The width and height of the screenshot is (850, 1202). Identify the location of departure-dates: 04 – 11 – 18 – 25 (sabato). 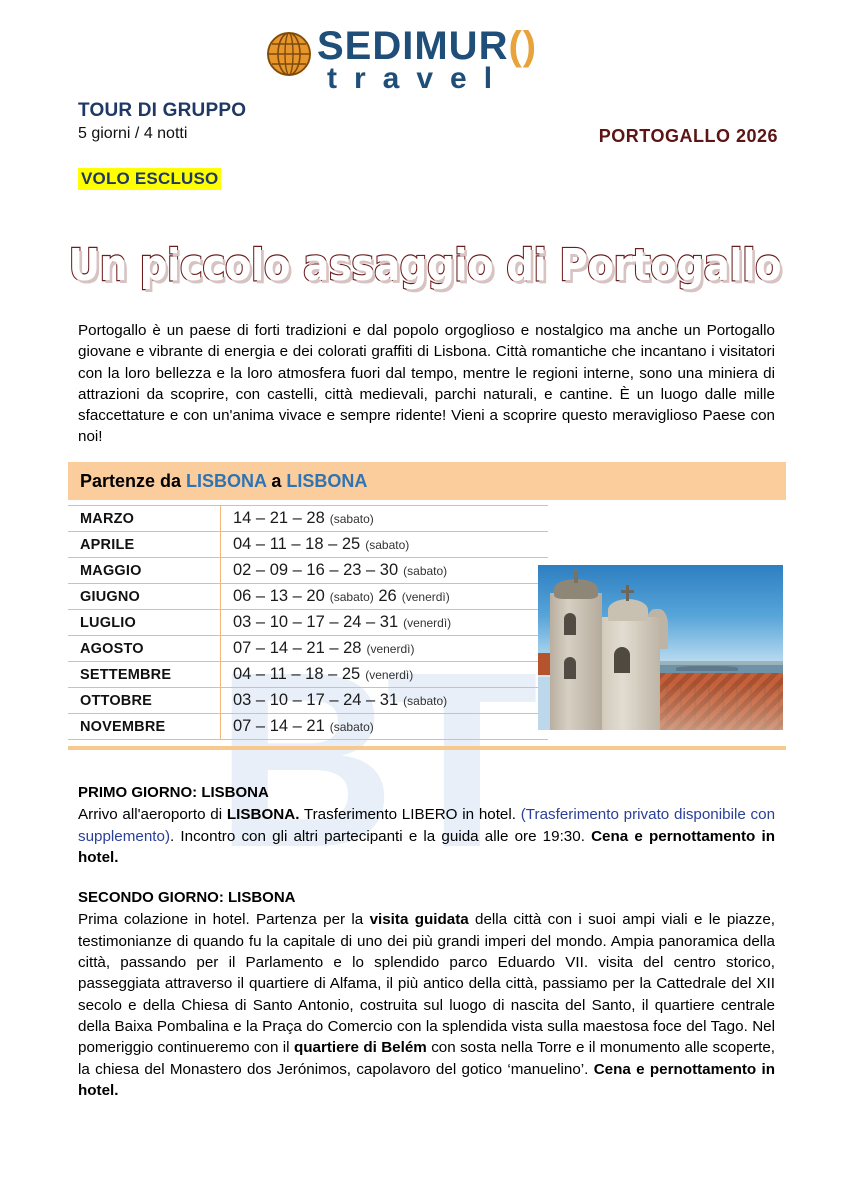
(384, 544).